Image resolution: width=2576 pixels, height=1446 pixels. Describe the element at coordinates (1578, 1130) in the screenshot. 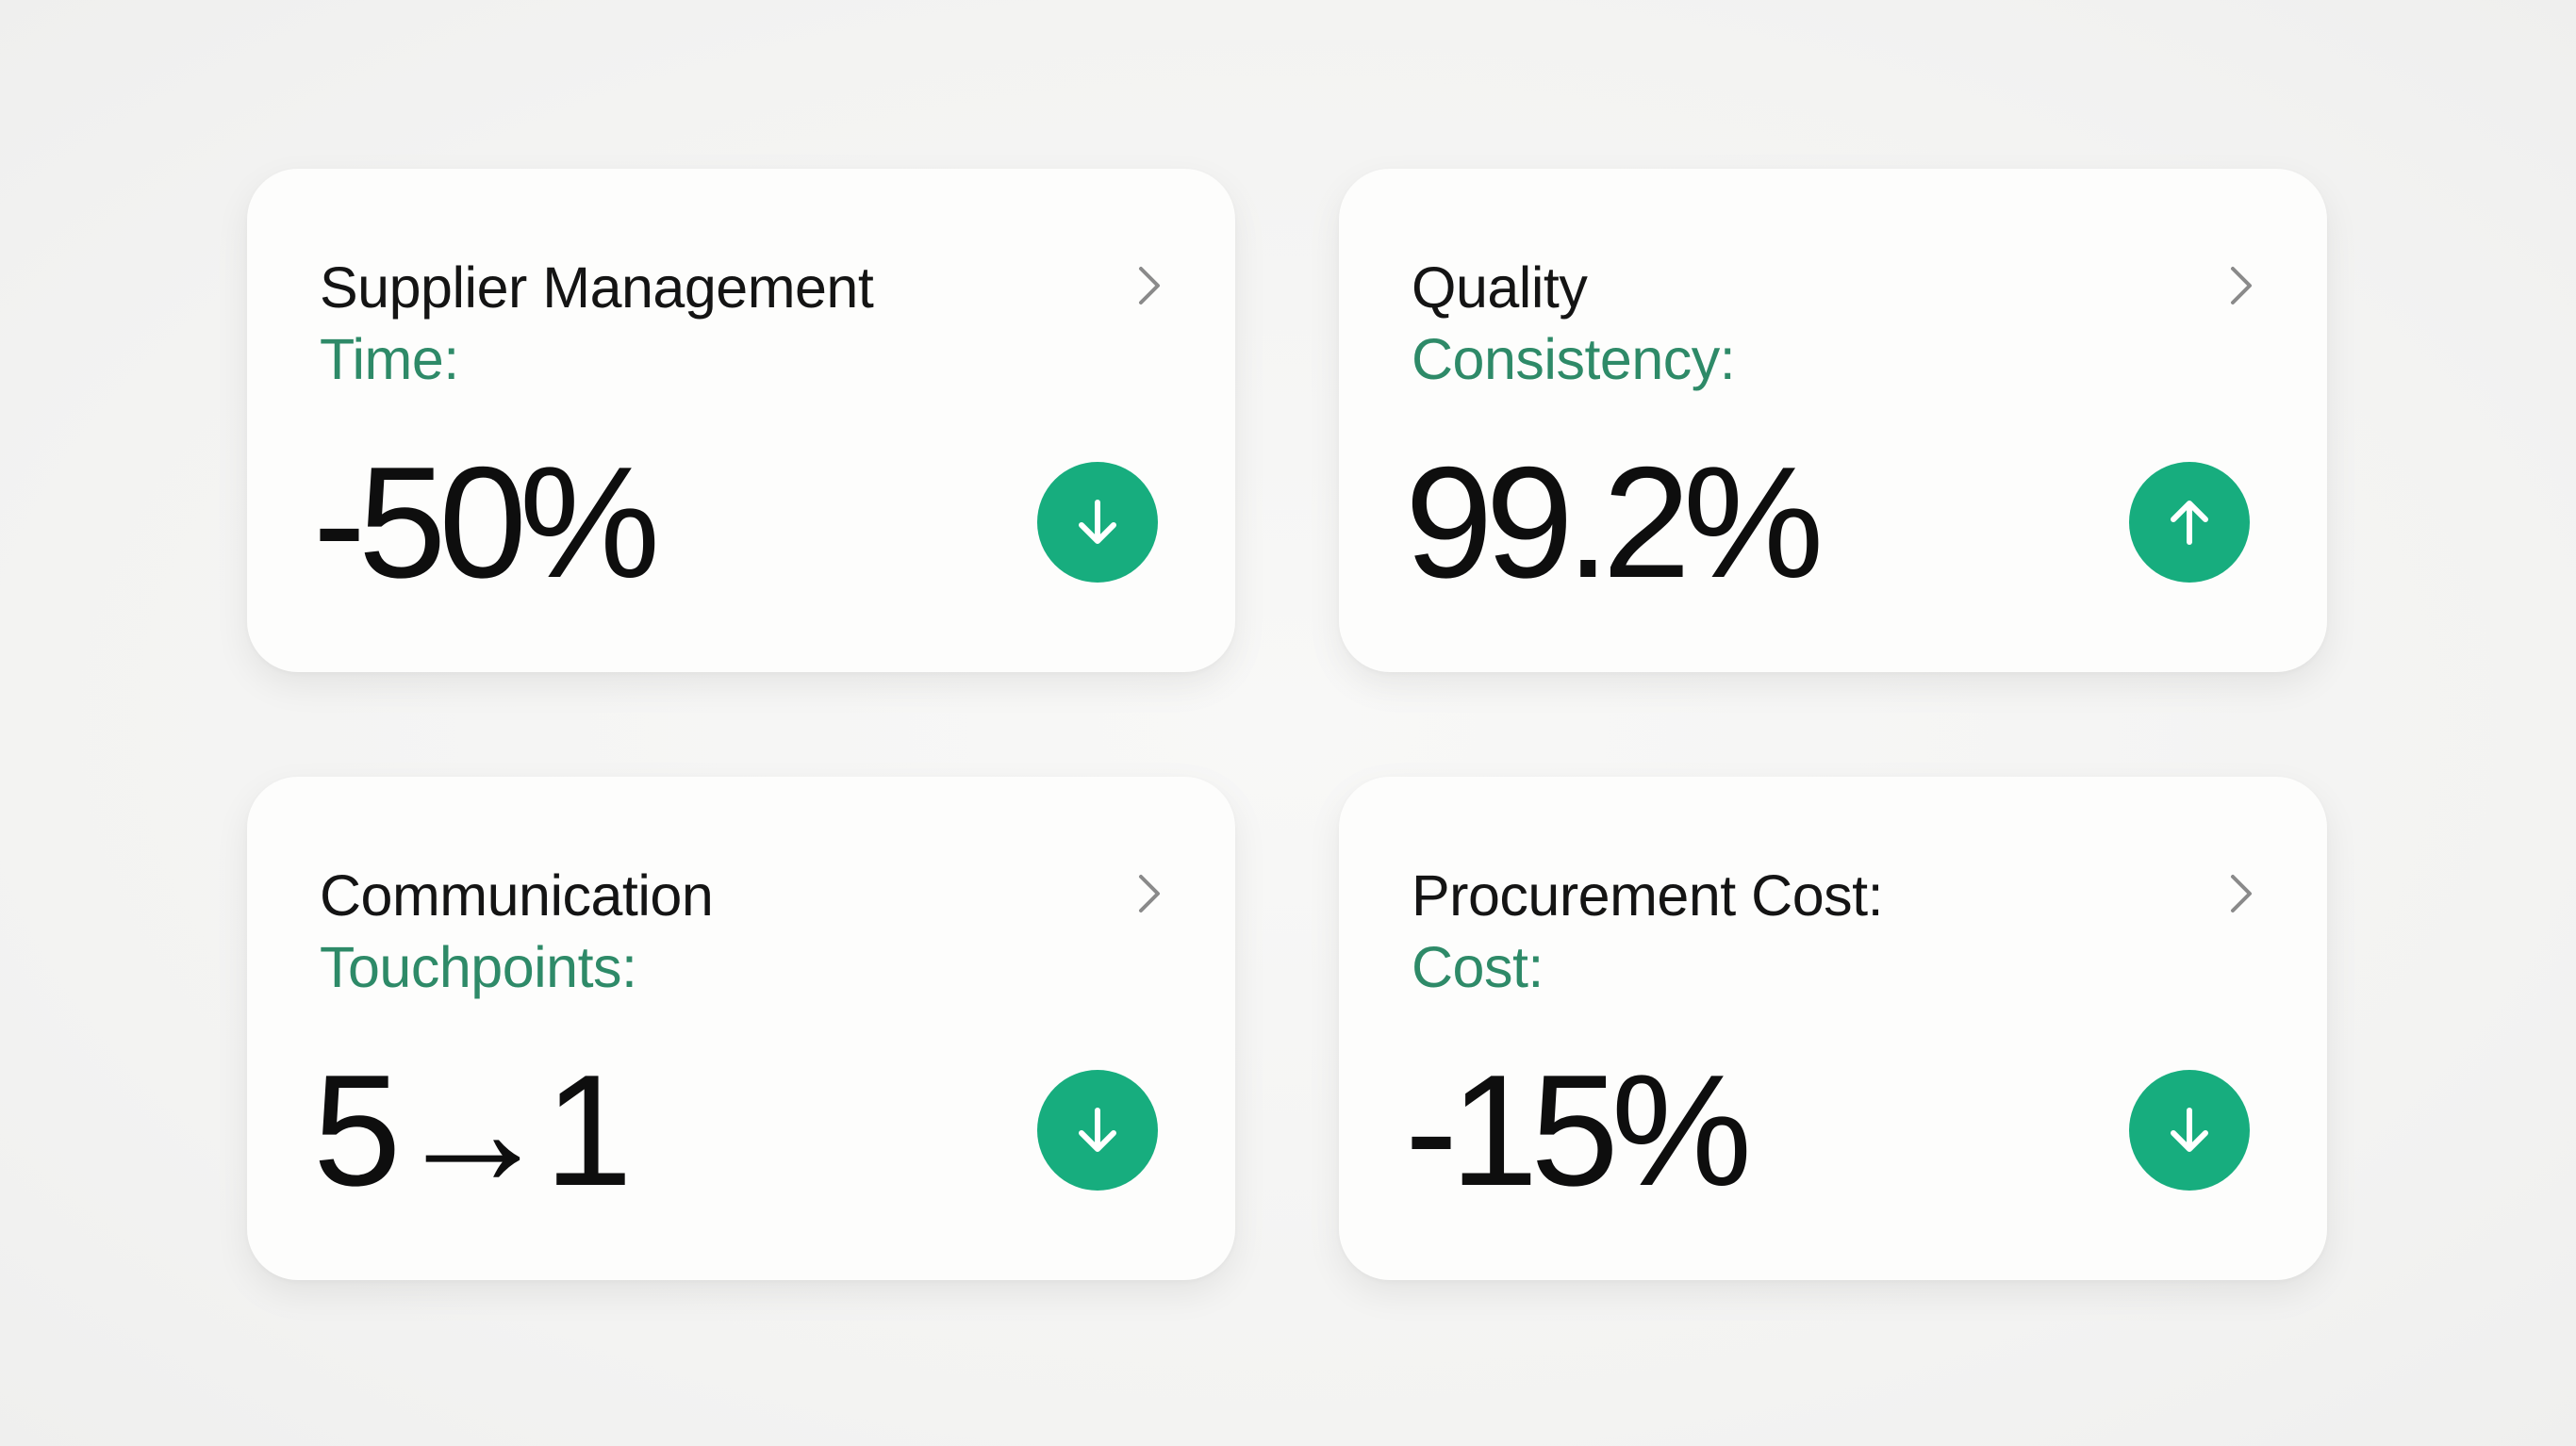

I see `metric-value: -15%` at that location.